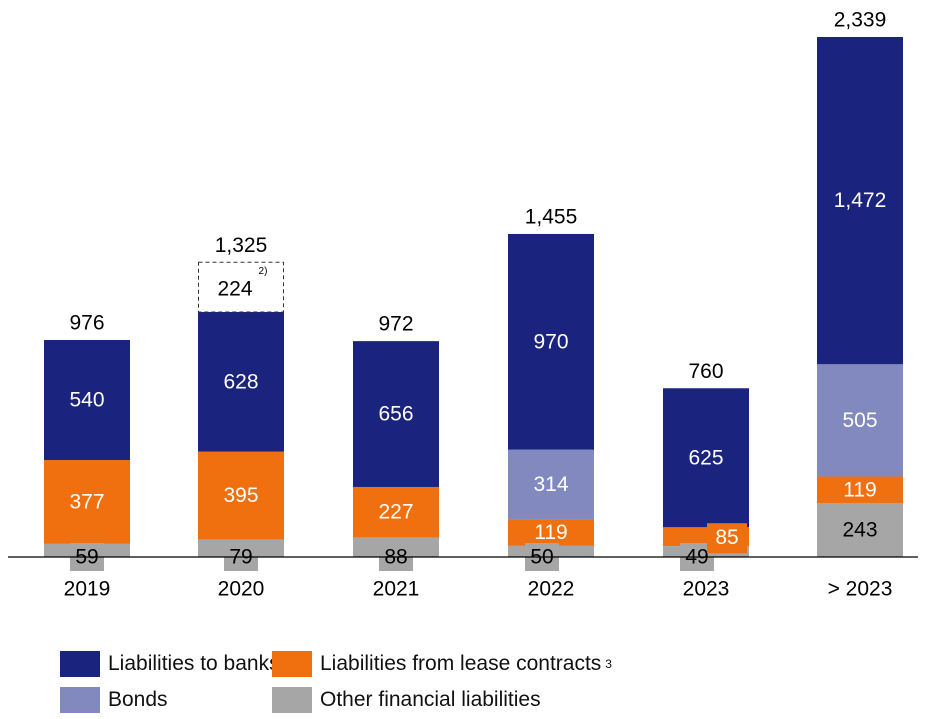 Image resolution: width=926 pixels, height=719 pixels. I want to click on bar-liabilities-from-lease-contracts-2022, so click(551, 532).